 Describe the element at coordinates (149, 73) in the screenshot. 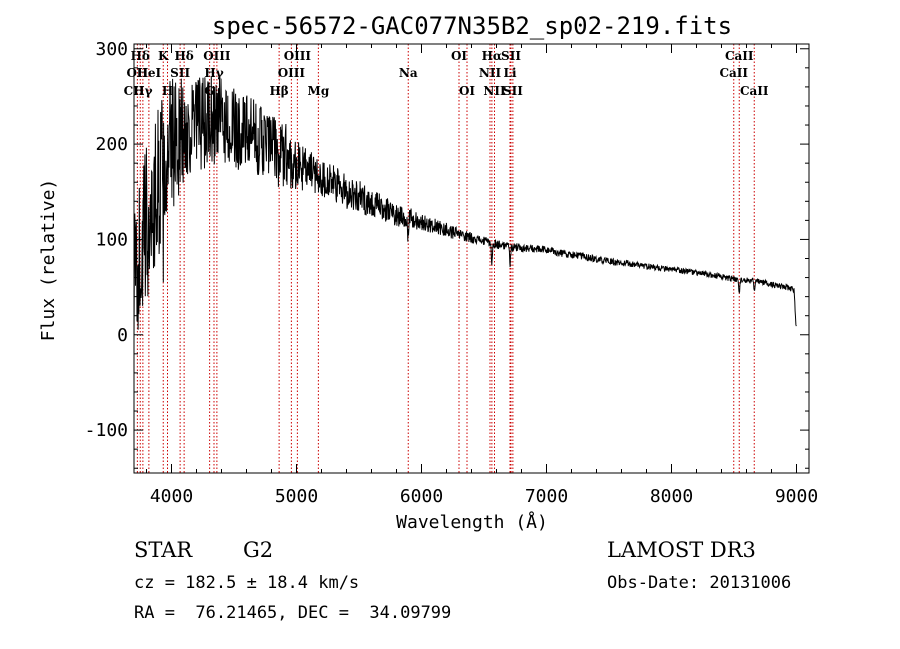

I see `spectral-line-label: HeI` at that location.